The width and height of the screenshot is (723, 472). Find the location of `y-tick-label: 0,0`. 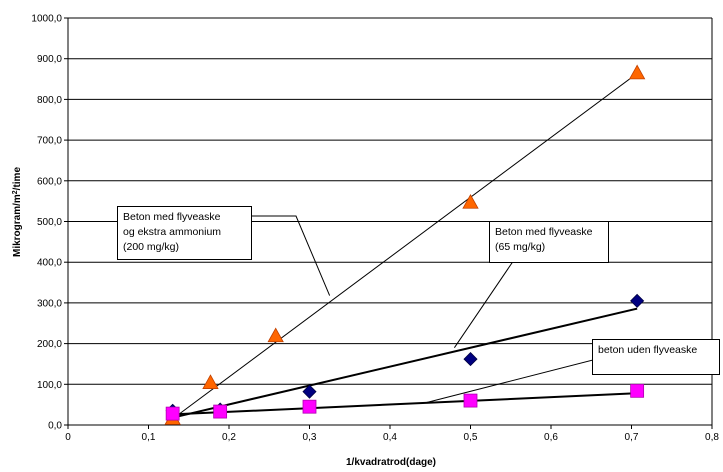

y-tick-label: 0,0 is located at coordinates (55, 426).